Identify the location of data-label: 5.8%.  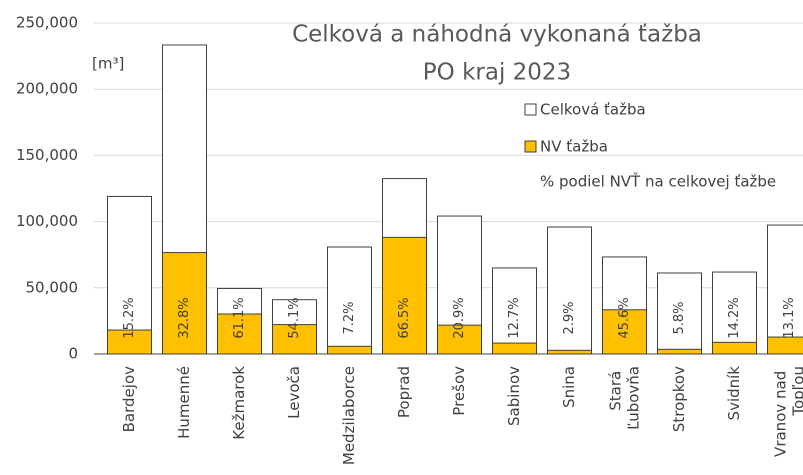
(679, 317).